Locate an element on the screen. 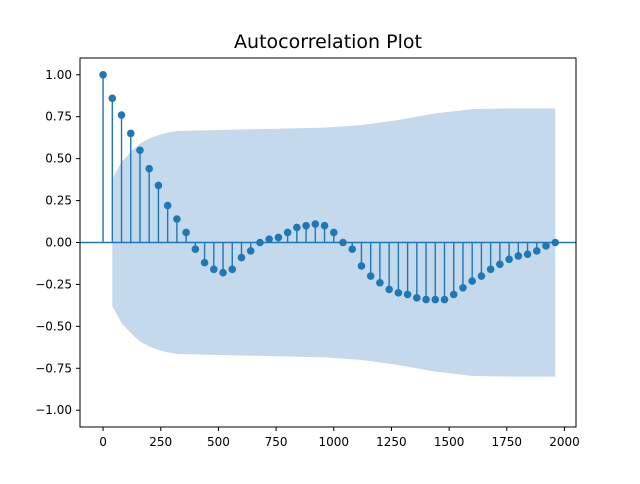 The image size is (640, 484). x-tick-label: 250 is located at coordinates (160, 442).